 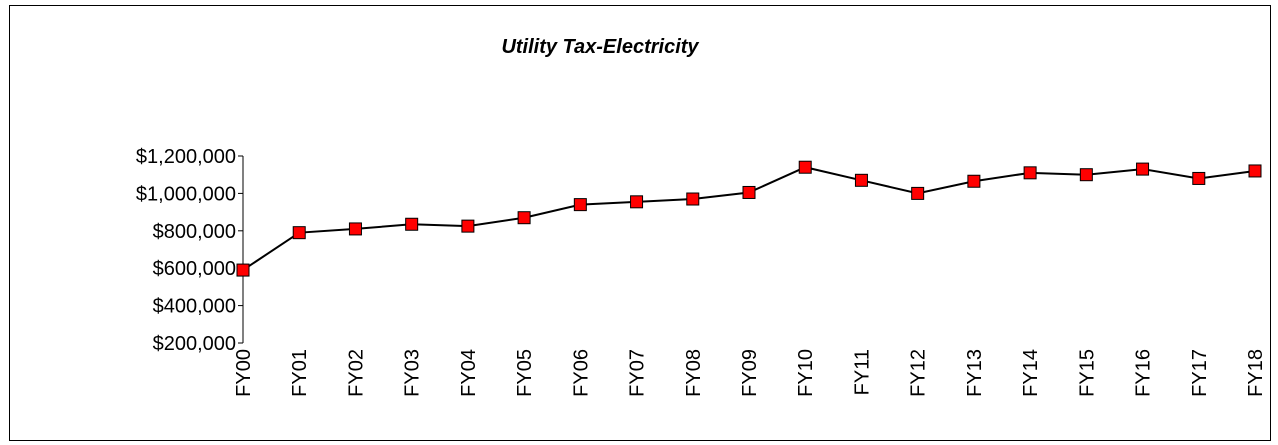 What do you see at coordinates (919, 373) in the screenshot?
I see `x-tick-label: FY12` at bounding box center [919, 373].